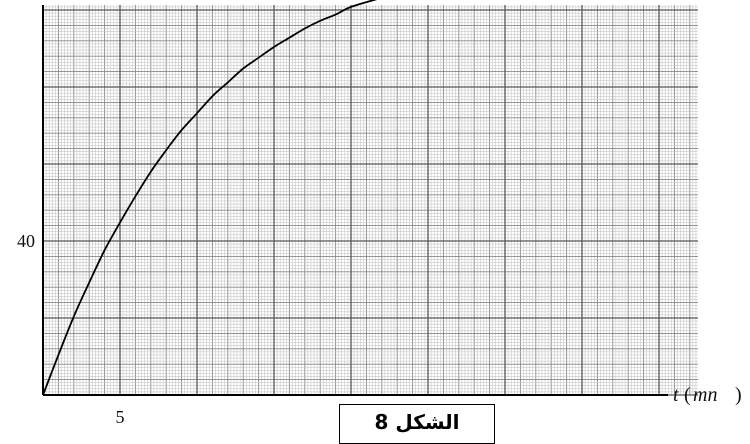 The image size is (750, 444). What do you see at coordinates (676, 395) in the screenshot?
I see `x-axis-label-prefix: t` at bounding box center [676, 395].